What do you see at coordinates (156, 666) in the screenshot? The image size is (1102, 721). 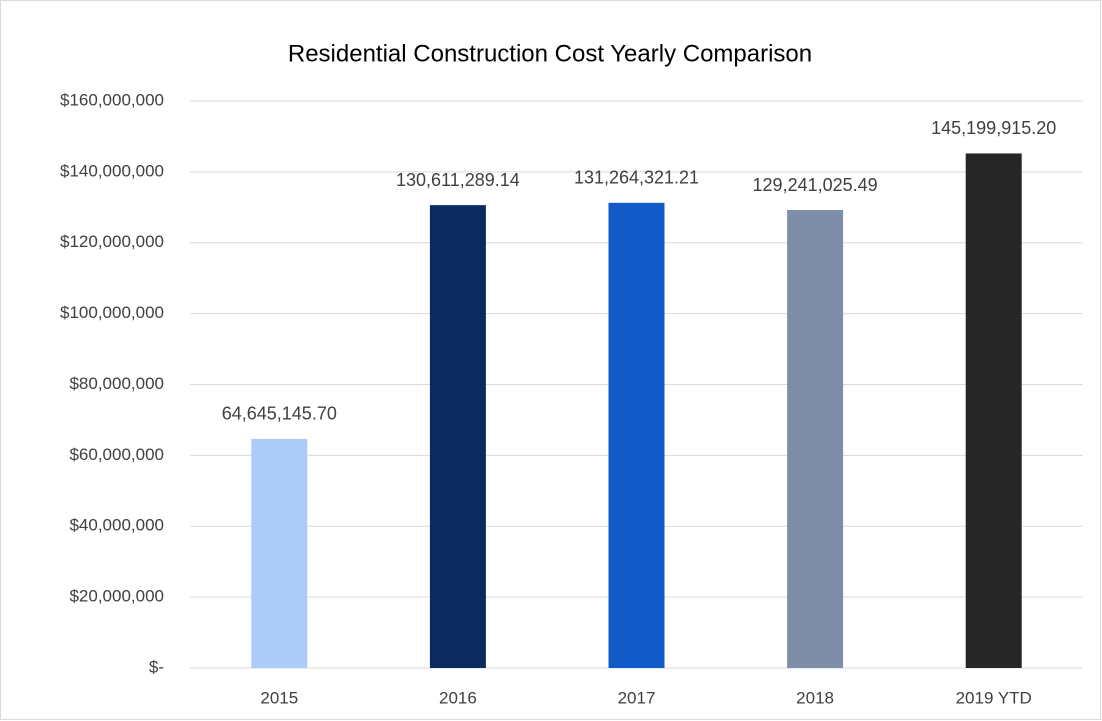 I see `y-tick-label: $-` at bounding box center [156, 666].